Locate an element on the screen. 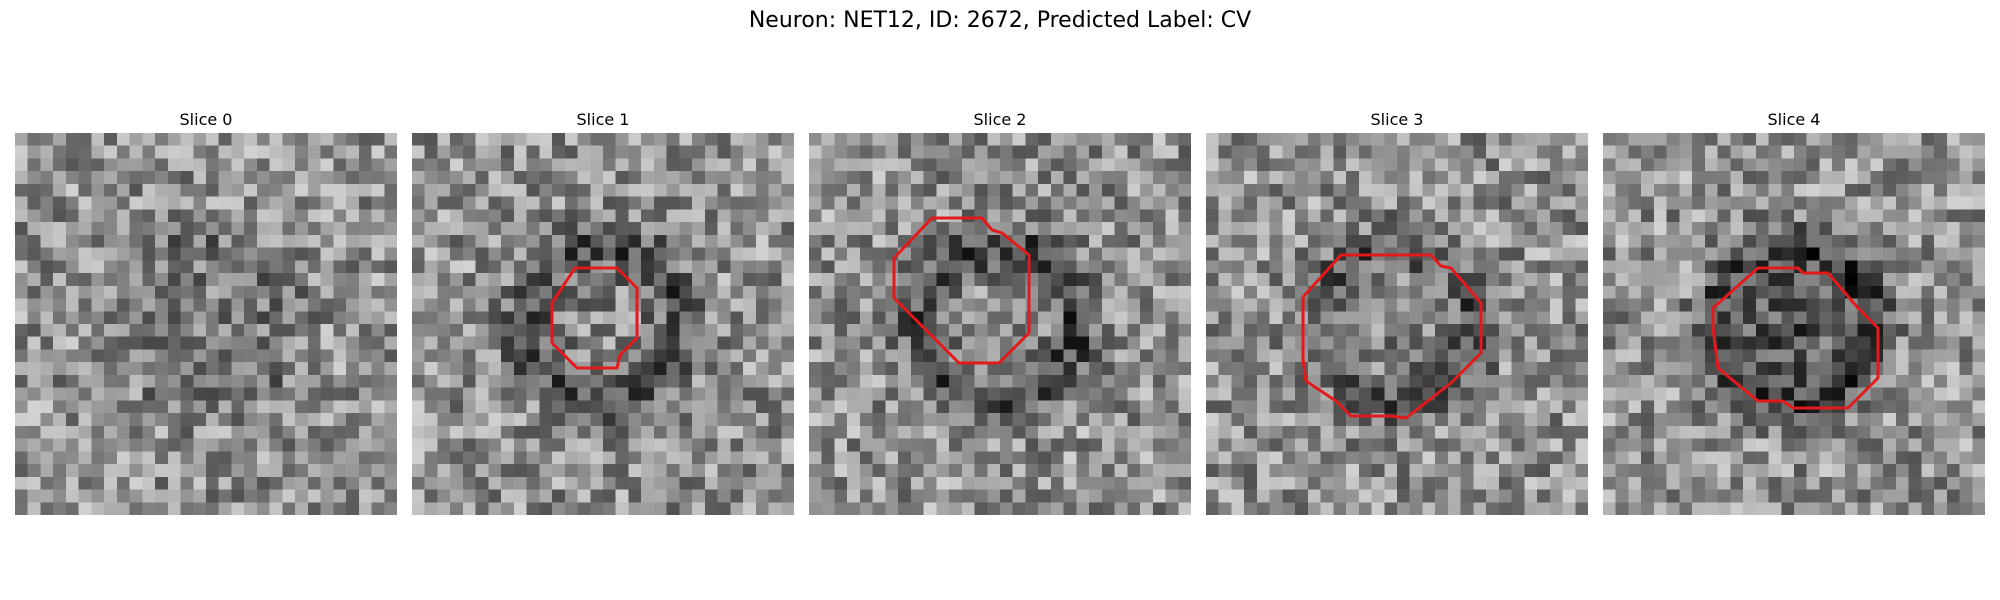 This screenshot has width=2000, height=600. slice-panel-0: Slice 0 is located at coordinates (206, 311).